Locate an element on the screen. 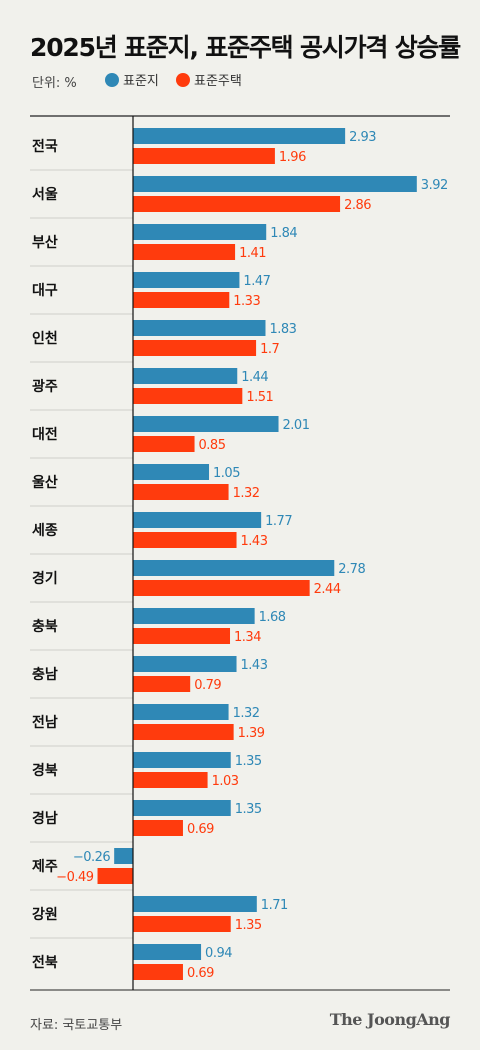 The width and height of the screenshot is (480, 1050). data-label: 1.41 is located at coordinates (252, 253).